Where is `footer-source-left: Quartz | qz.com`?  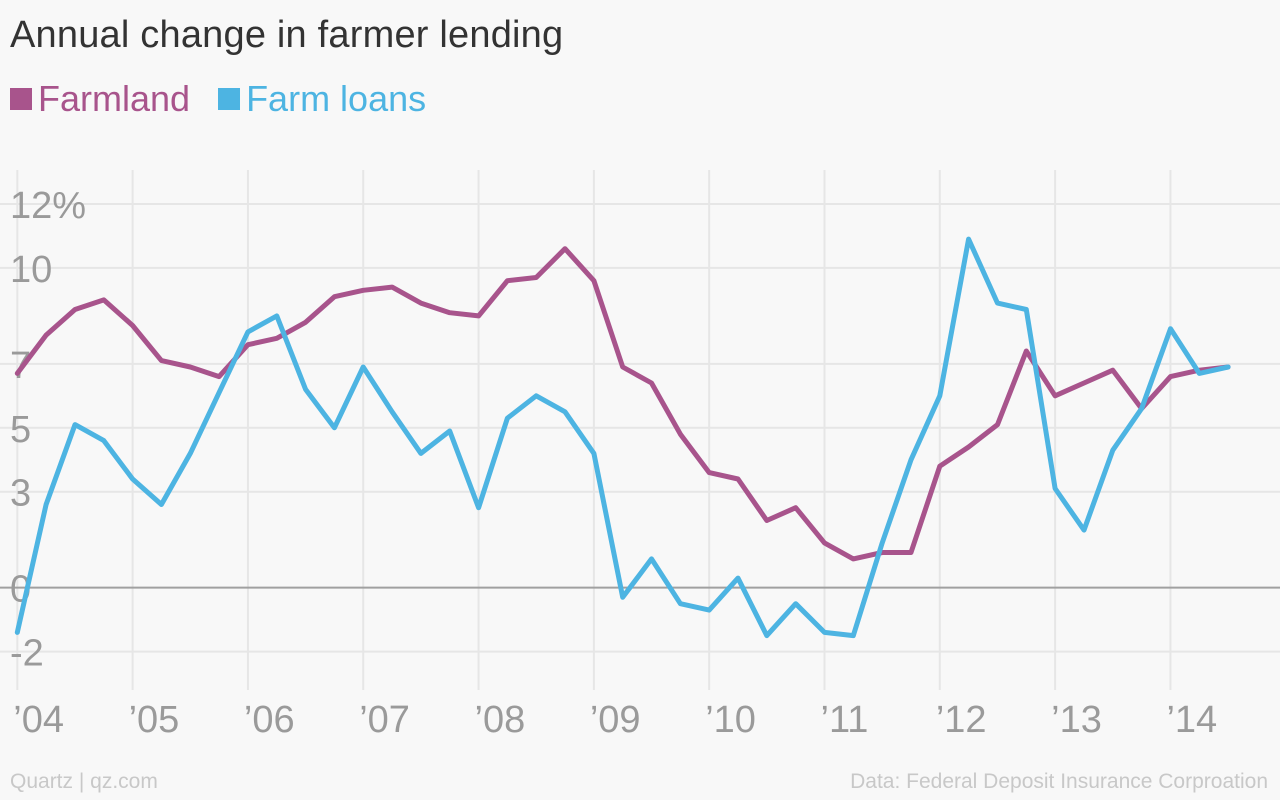 footer-source-left: Quartz | qz.com is located at coordinates (84, 781).